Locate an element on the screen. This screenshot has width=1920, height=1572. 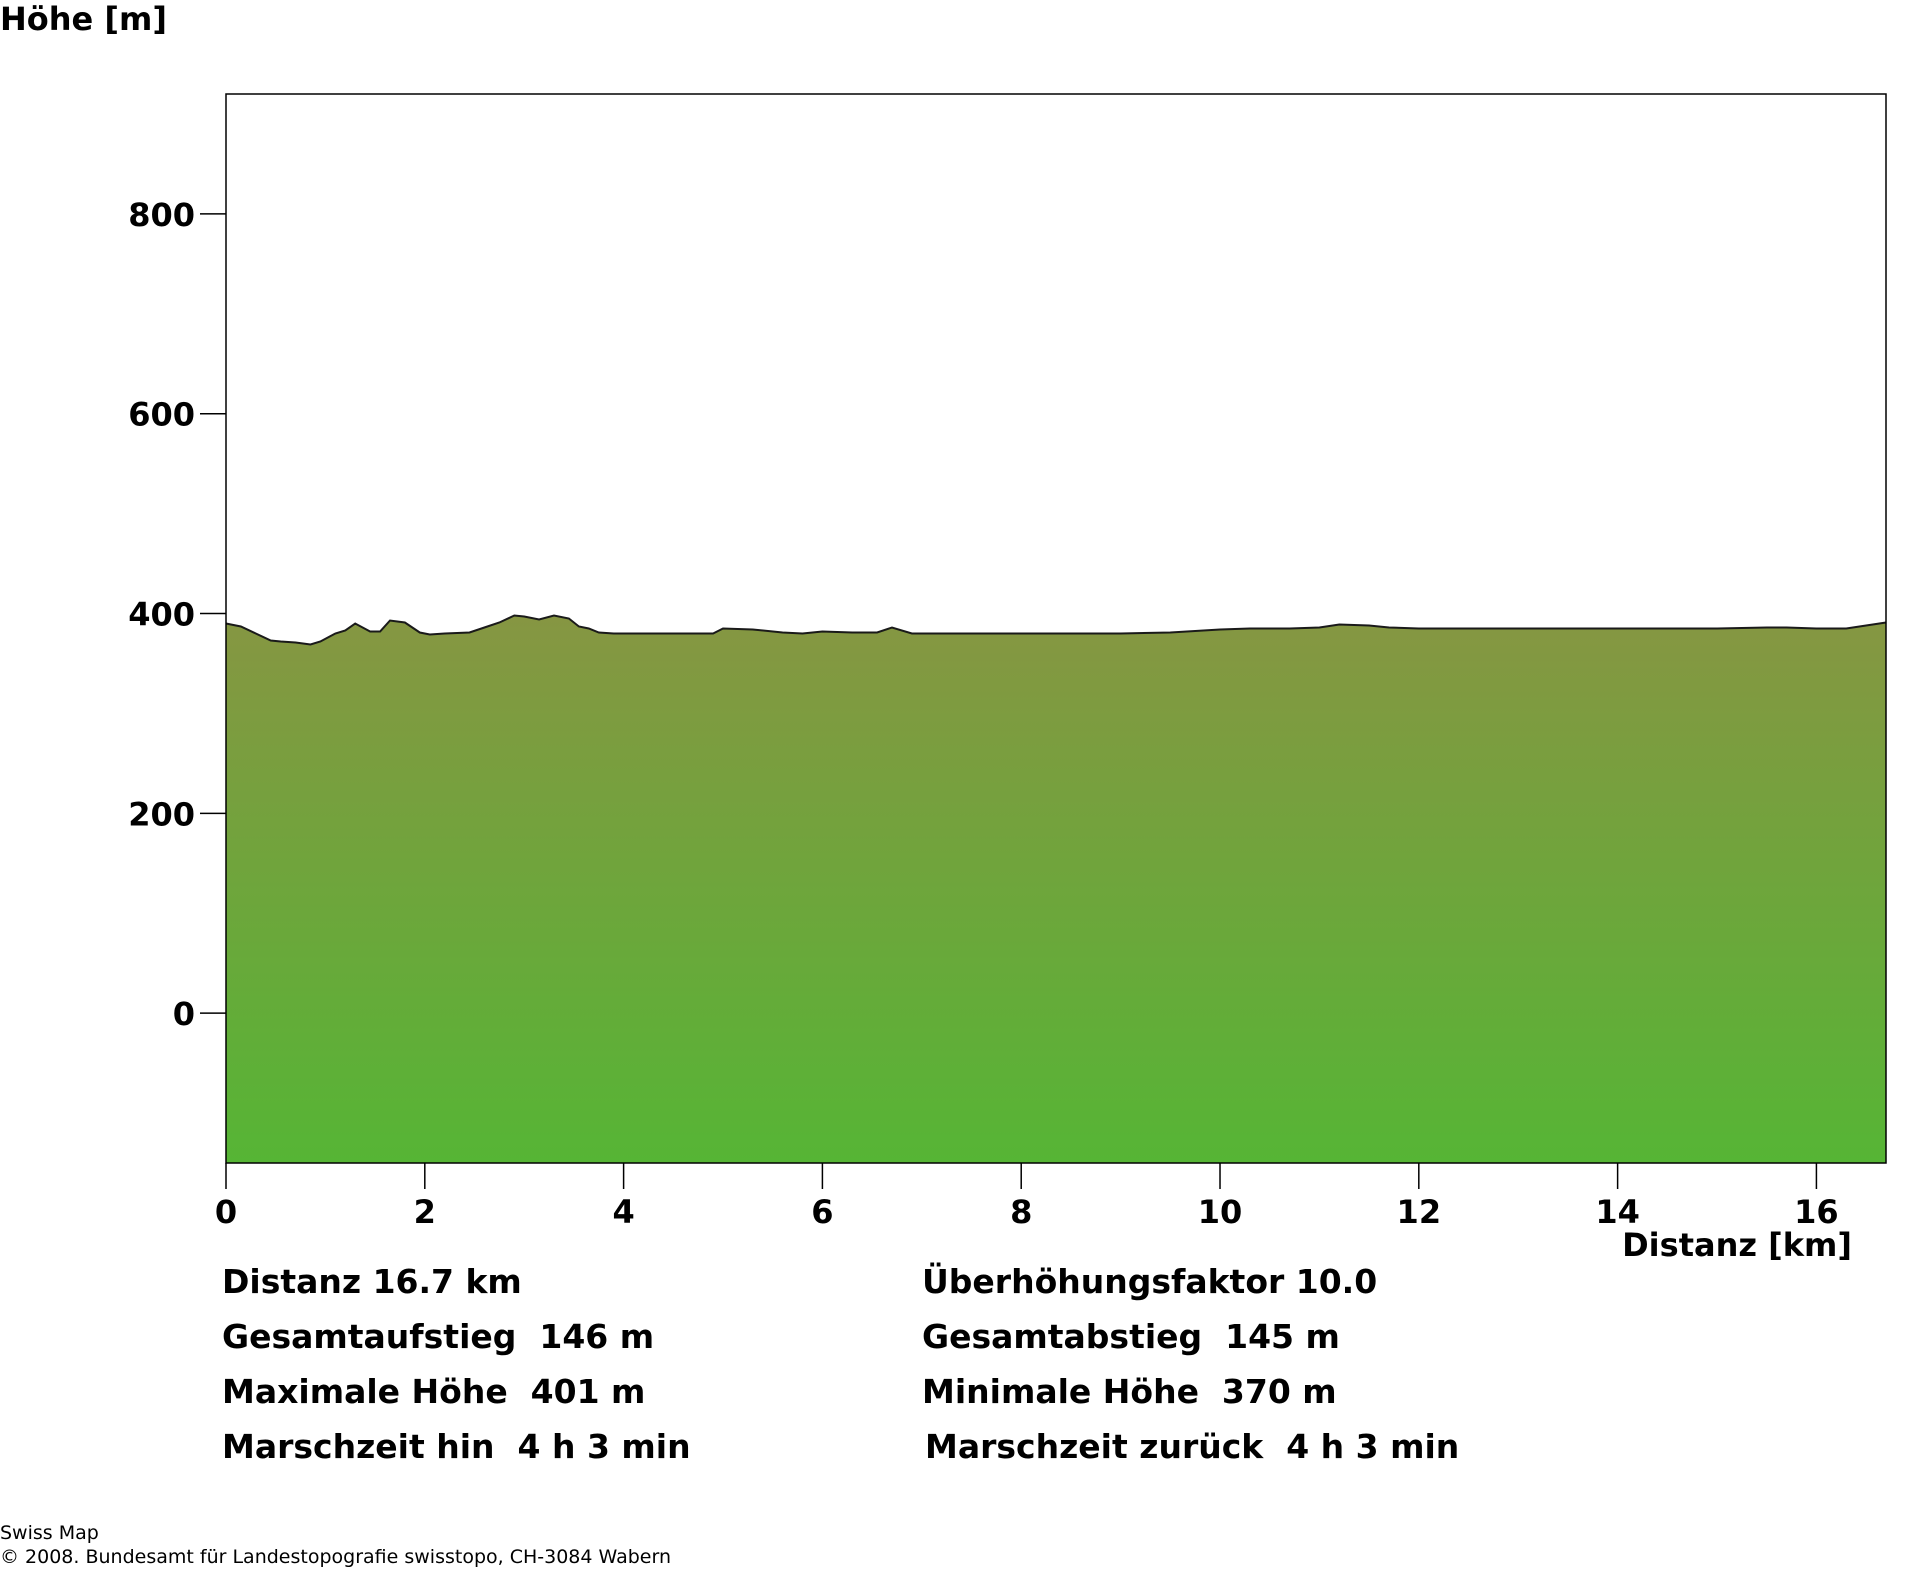
y-tick-label: 400 is located at coordinates (161, 615).